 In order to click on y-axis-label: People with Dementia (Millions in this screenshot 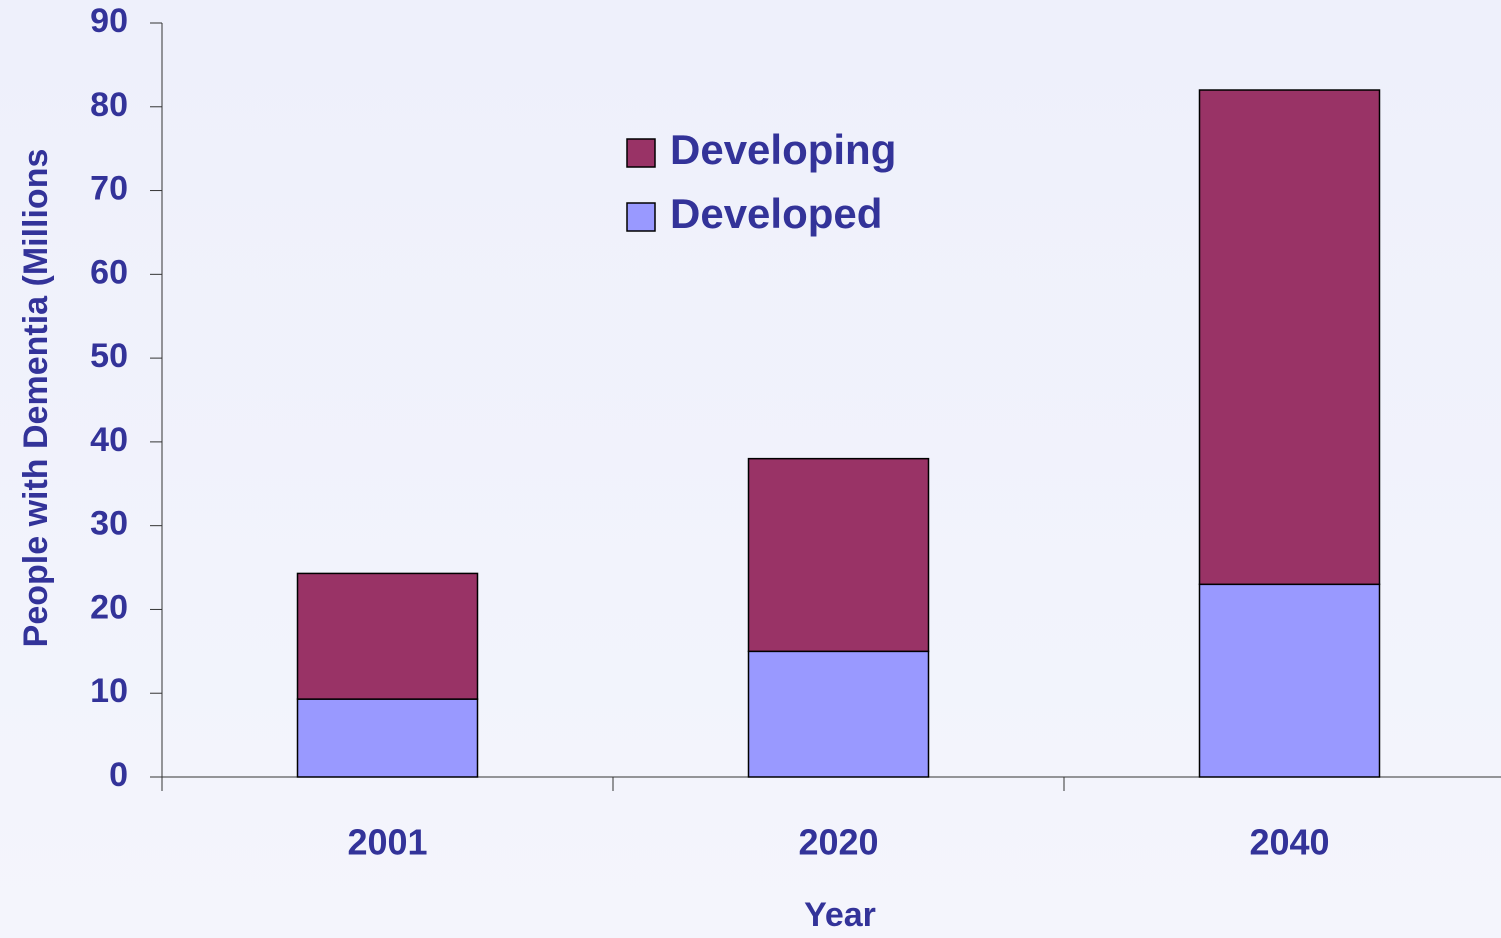, I will do `click(36, 398)`.